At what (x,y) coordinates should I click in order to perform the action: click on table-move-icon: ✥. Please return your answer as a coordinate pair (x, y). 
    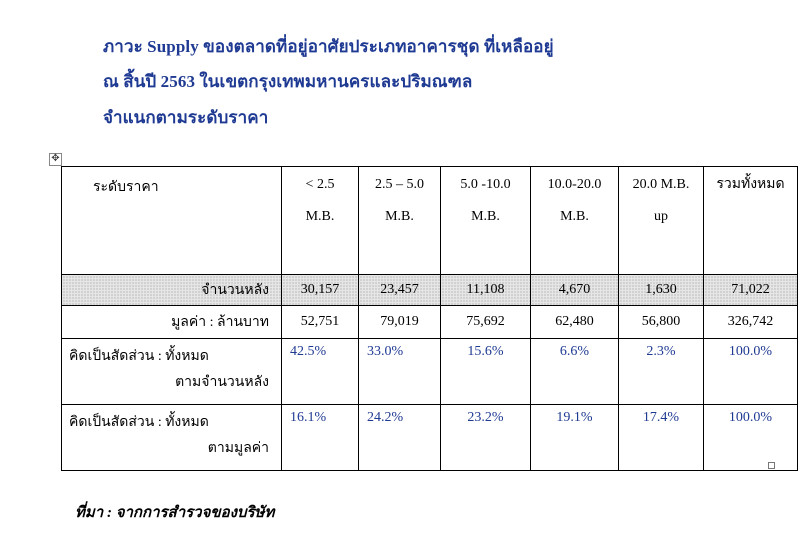
    Looking at the image, I should click on (55, 159).